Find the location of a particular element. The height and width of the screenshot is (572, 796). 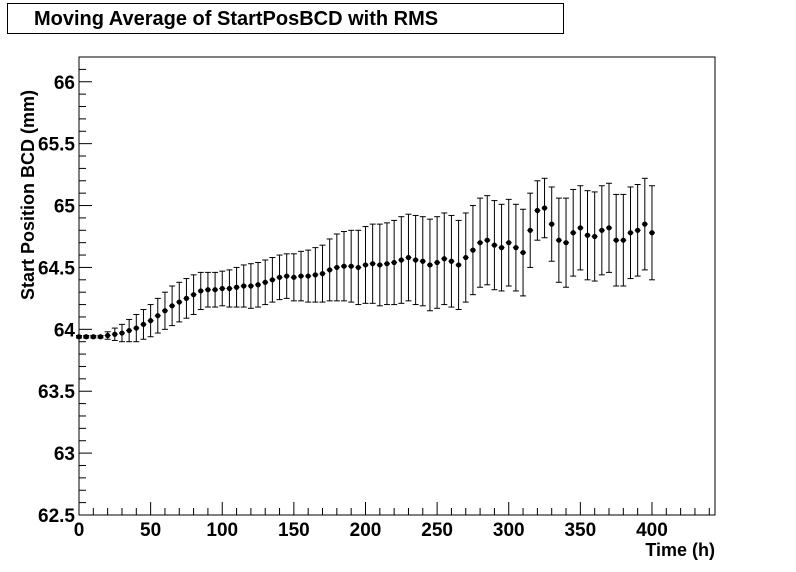

x-tick-label: 350 is located at coordinates (580, 530).